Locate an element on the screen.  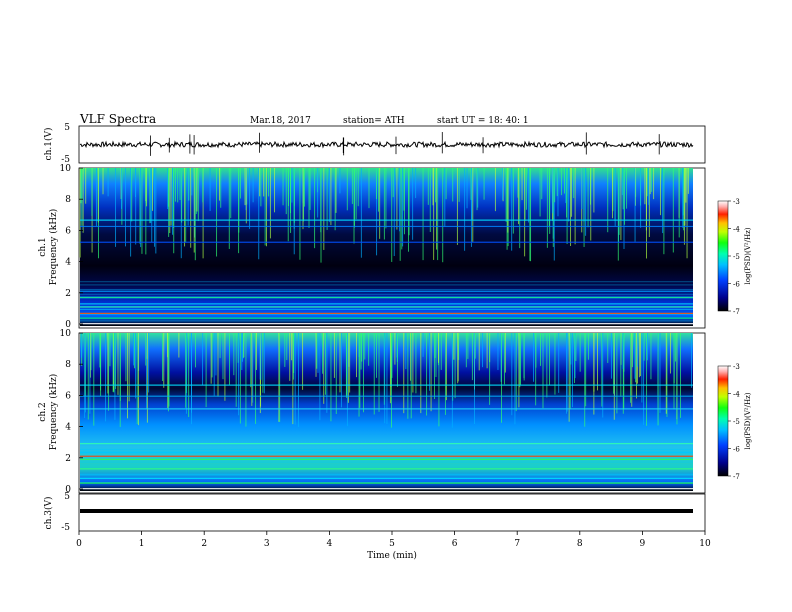
ch1-colorbar: -3 -4 -5 -6 -7 log(PSD)(V²/Hz) is located at coordinates (734, 257).